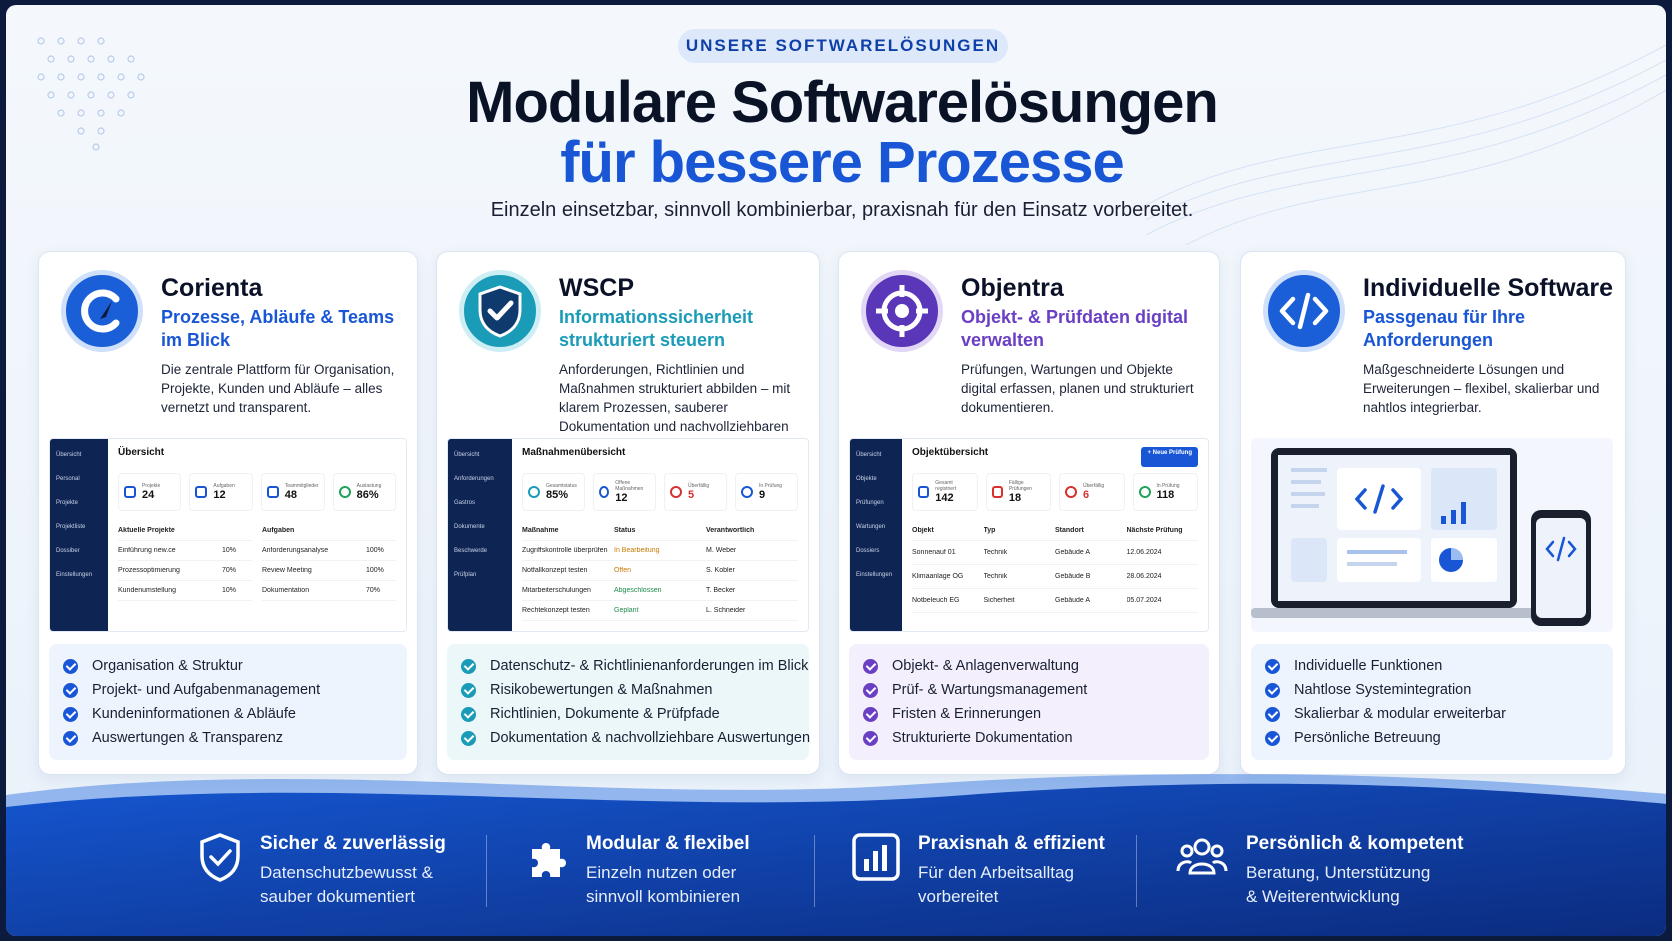  What do you see at coordinates (549, 860) in the screenshot?
I see `puzzle-icon` at bounding box center [549, 860].